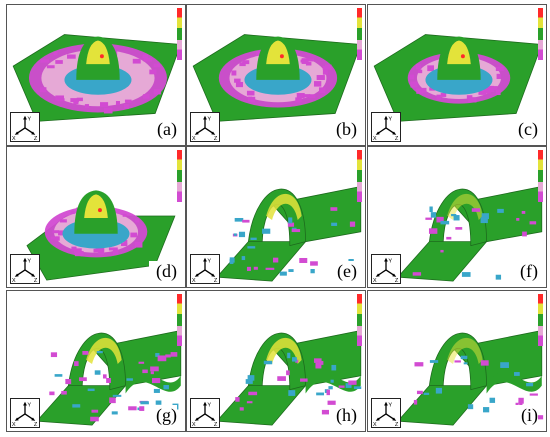 The image size is (550, 437). Describe the element at coordinates (163, 271) in the screenshot. I see `panel-label: (d)` at that location.